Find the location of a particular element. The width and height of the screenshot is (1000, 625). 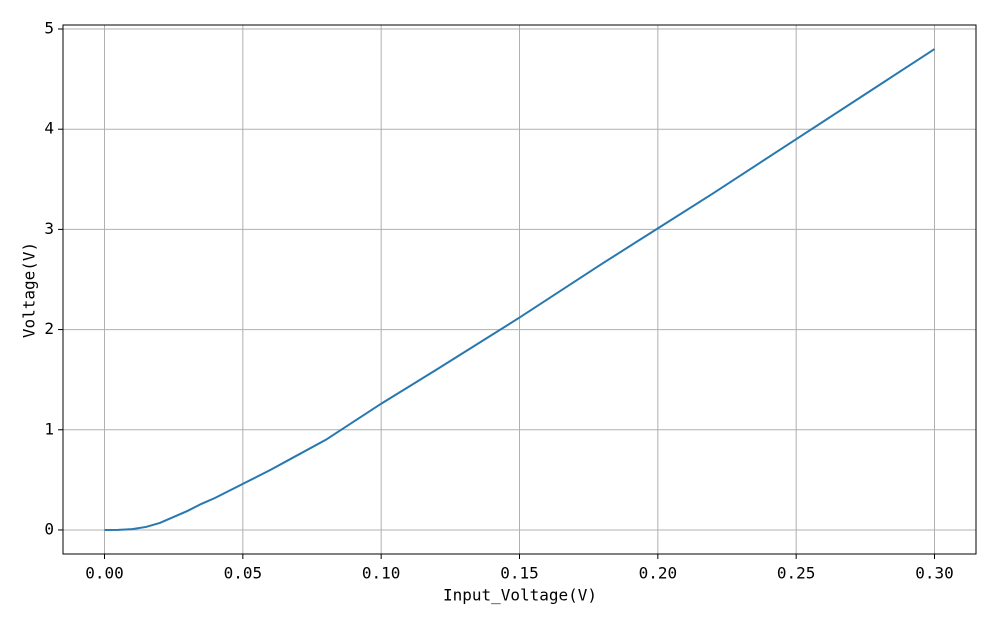

x-tick-label: 0.10 is located at coordinates (381, 573).